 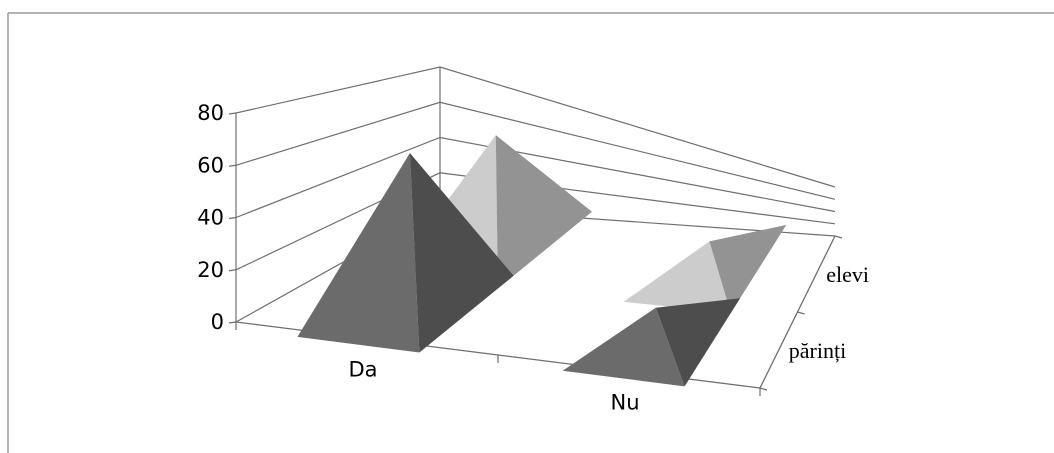 I want to click on y-tick-label: 20, so click(x=210, y=270).